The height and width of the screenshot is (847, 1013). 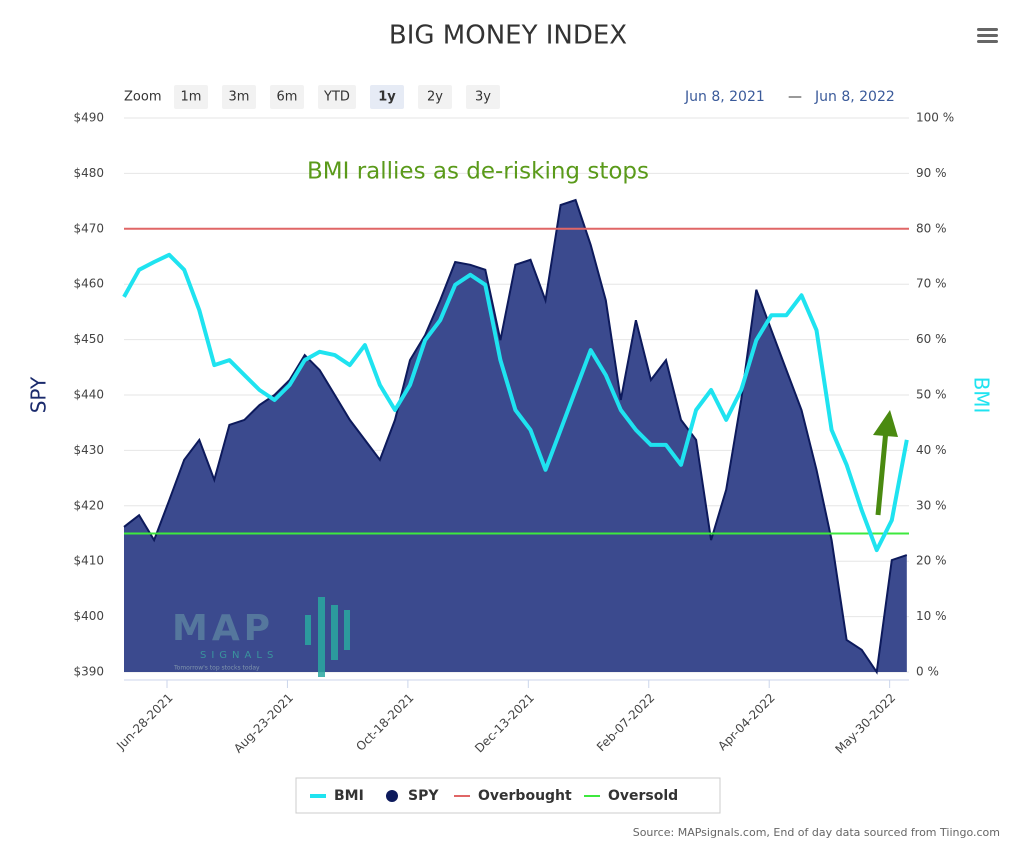 What do you see at coordinates (349, 796) in the screenshot?
I see `legend-label: BMI` at bounding box center [349, 796].